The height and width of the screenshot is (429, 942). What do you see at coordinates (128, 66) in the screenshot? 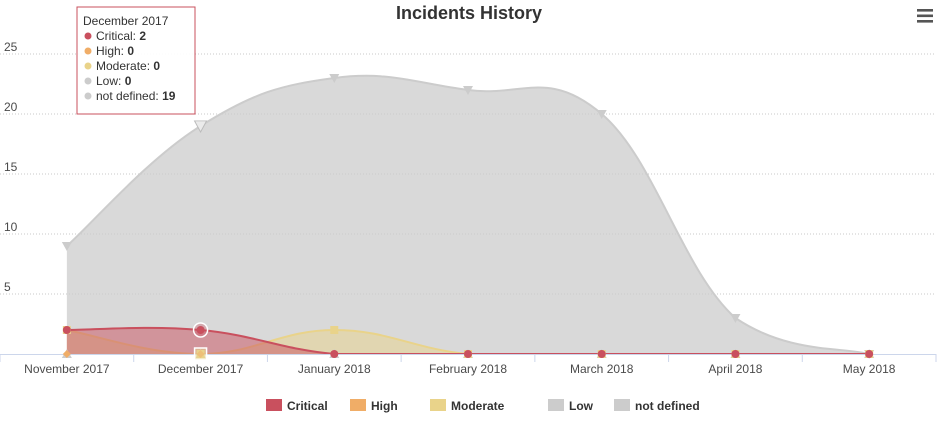
I see `tooltip-row: Moderate: 0` at bounding box center [128, 66].